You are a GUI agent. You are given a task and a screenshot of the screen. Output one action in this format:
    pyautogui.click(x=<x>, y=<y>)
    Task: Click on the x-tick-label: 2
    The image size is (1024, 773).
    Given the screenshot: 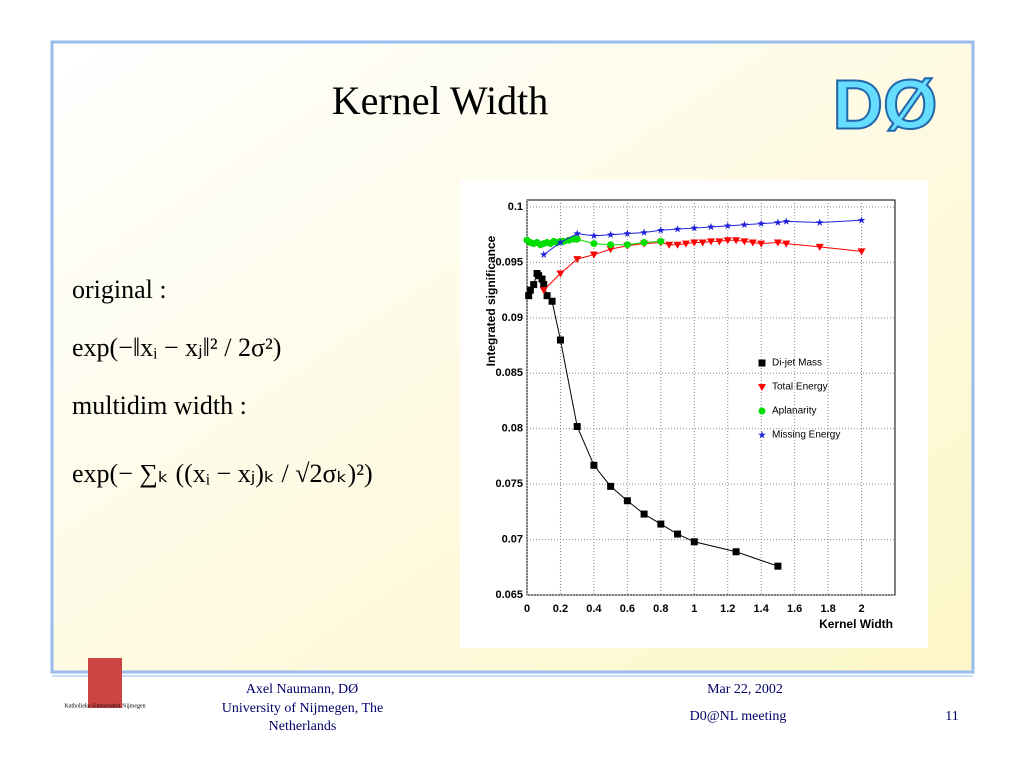 What is the action you would take?
    pyautogui.click(x=861, y=609)
    